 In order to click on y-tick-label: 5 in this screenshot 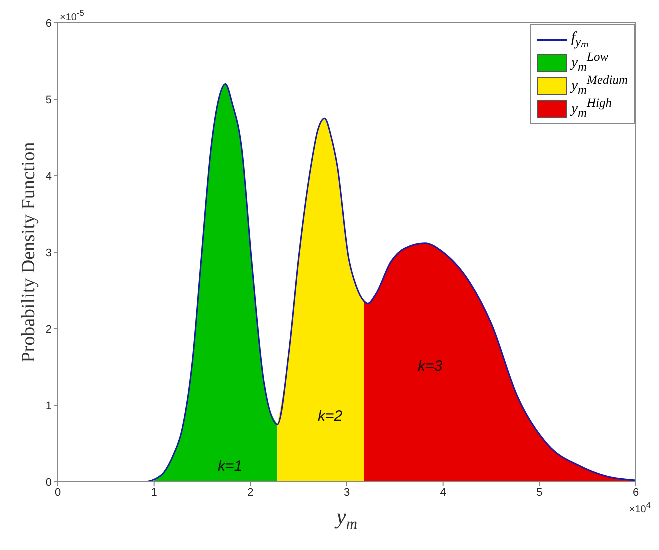, I will do `click(49, 100)`.